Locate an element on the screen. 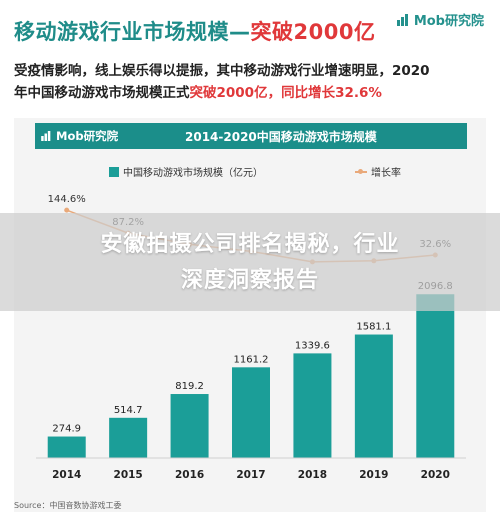  brand-logo-icon is located at coordinates (402, 19).